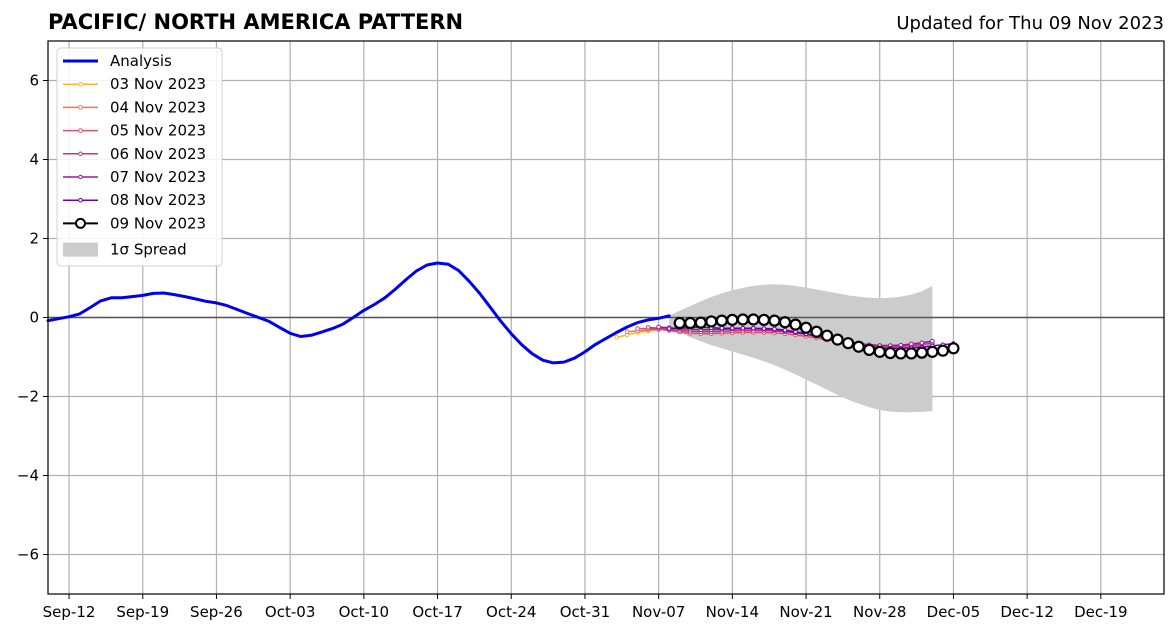 Image resolution: width=1176 pixels, height=633 pixels. Describe the element at coordinates (805, 612) in the screenshot. I see `x-tick-label: Nov-21` at that location.